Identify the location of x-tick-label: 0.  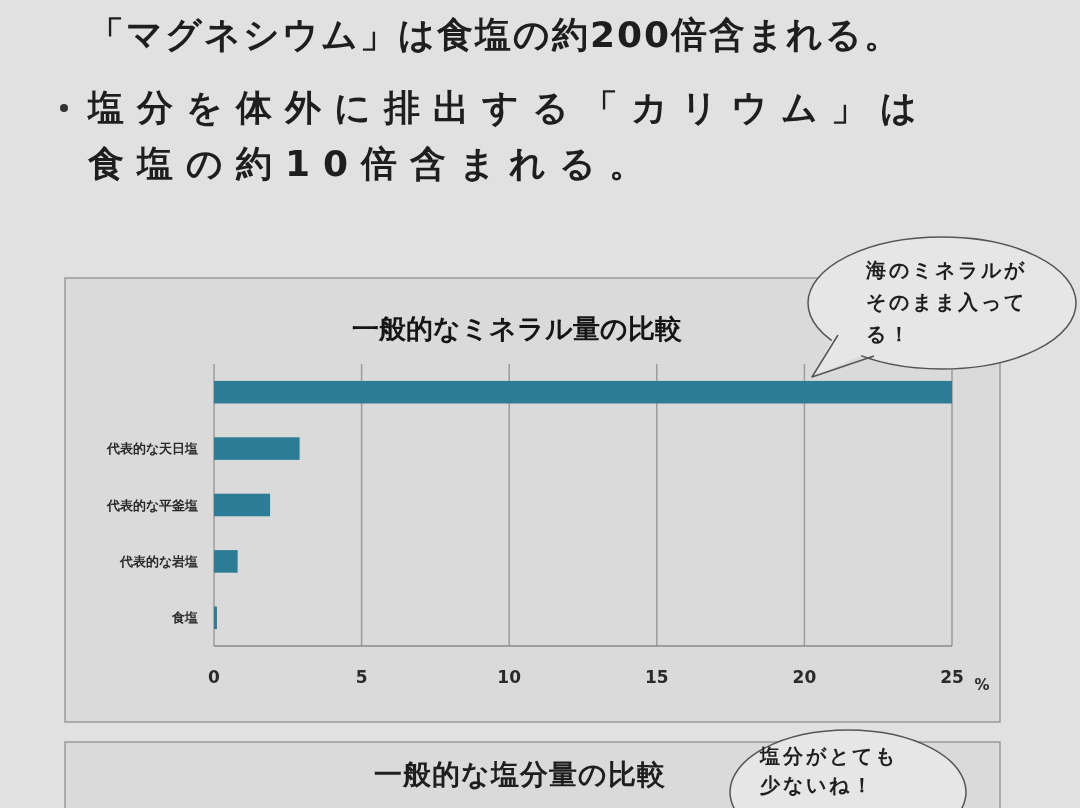
(214, 677).